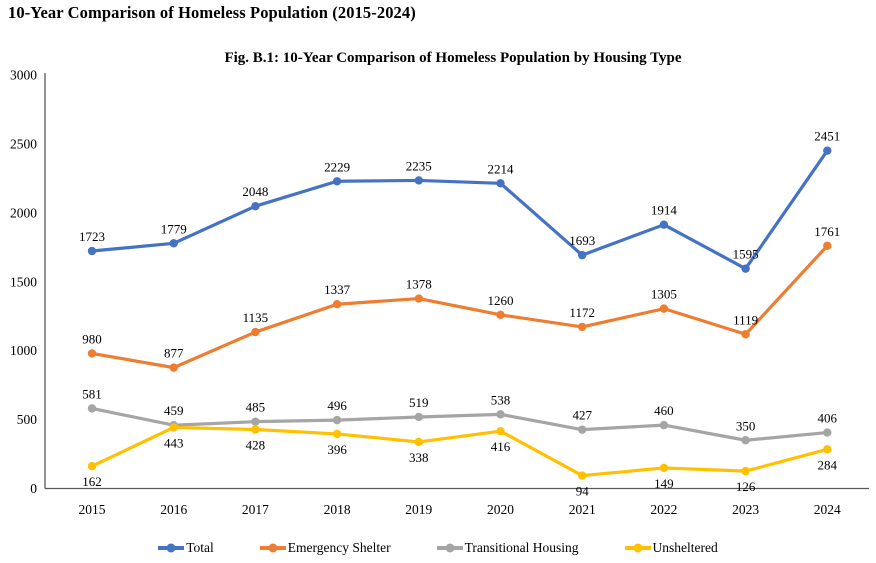 The width and height of the screenshot is (876, 563). I want to click on y-tick-label: 1500, so click(23, 281).